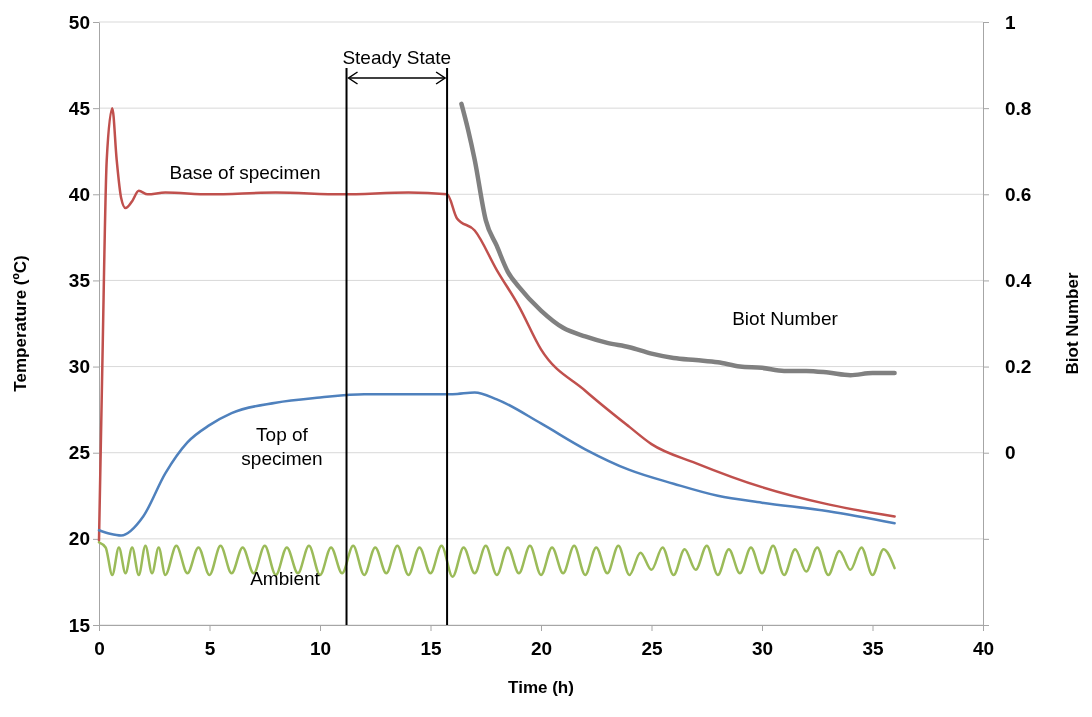 The width and height of the screenshot is (1092, 717). What do you see at coordinates (320, 648) in the screenshot?
I see `x-tick-label: 10` at bounding box center [320, 648].